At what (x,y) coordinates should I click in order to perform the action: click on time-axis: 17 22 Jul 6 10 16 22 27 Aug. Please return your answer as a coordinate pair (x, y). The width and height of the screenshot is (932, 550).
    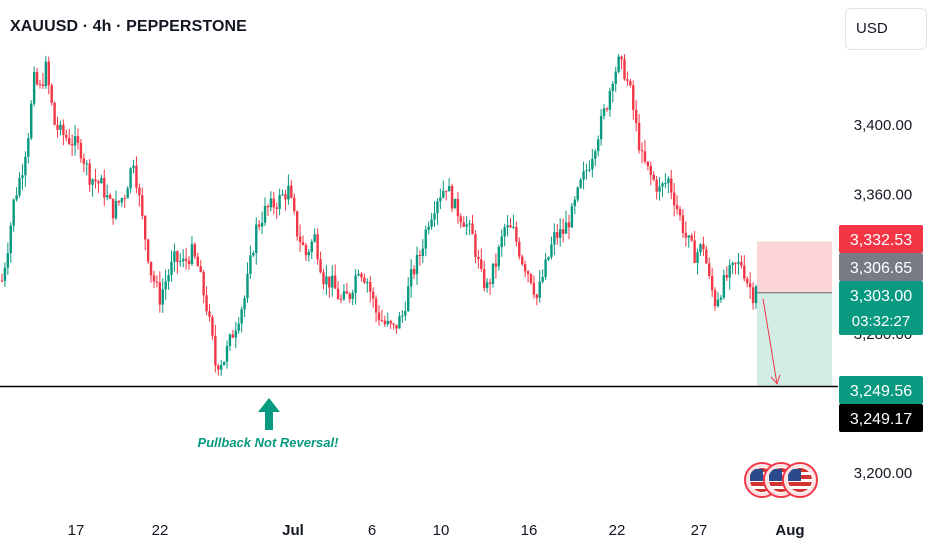
    Looking at the image, I should click on (436, 530).